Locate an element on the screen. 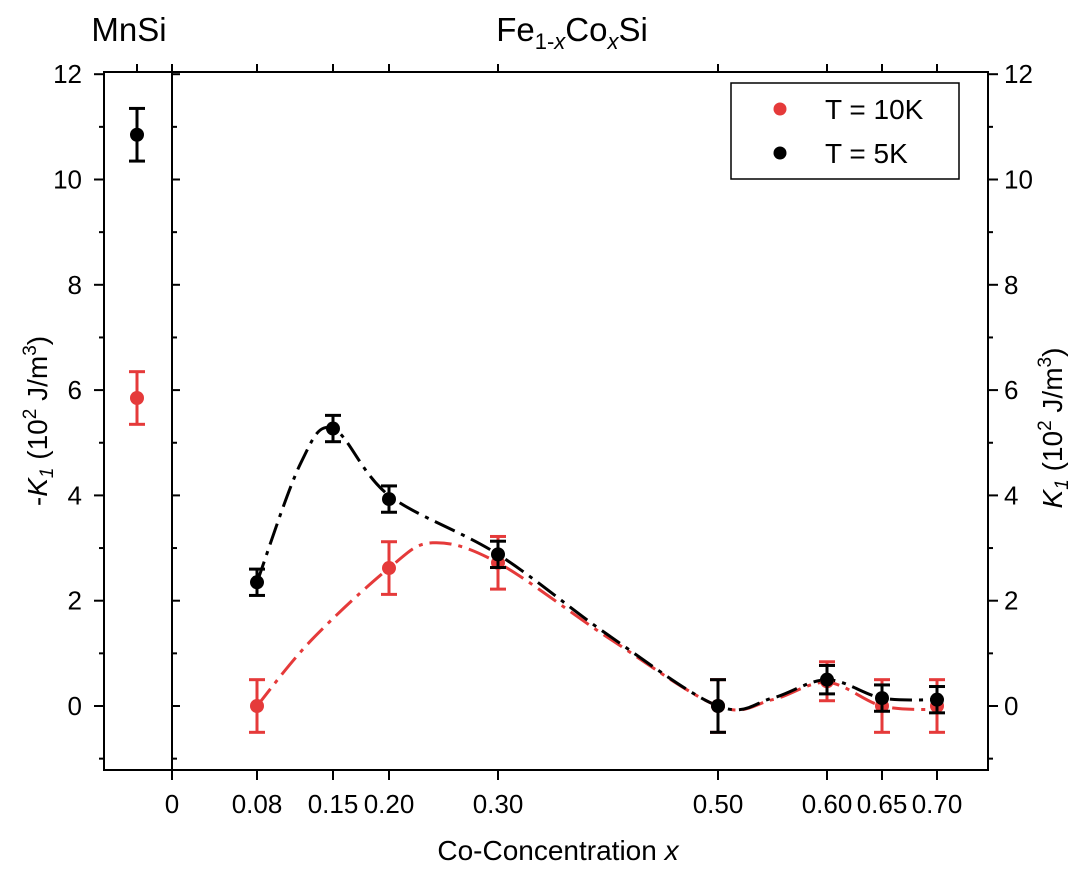  x-tick-label: 0 is located at coordinates (172, 804).